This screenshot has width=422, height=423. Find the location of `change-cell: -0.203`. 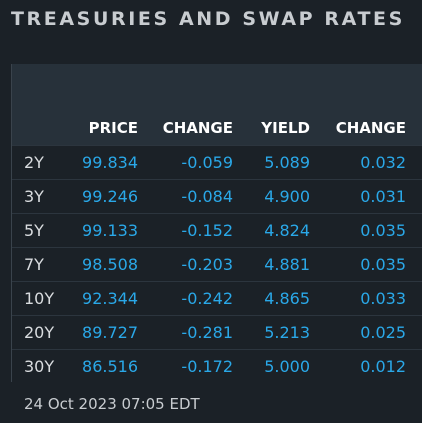

change-cell: -0.203 is located at coordinates (207, 264).